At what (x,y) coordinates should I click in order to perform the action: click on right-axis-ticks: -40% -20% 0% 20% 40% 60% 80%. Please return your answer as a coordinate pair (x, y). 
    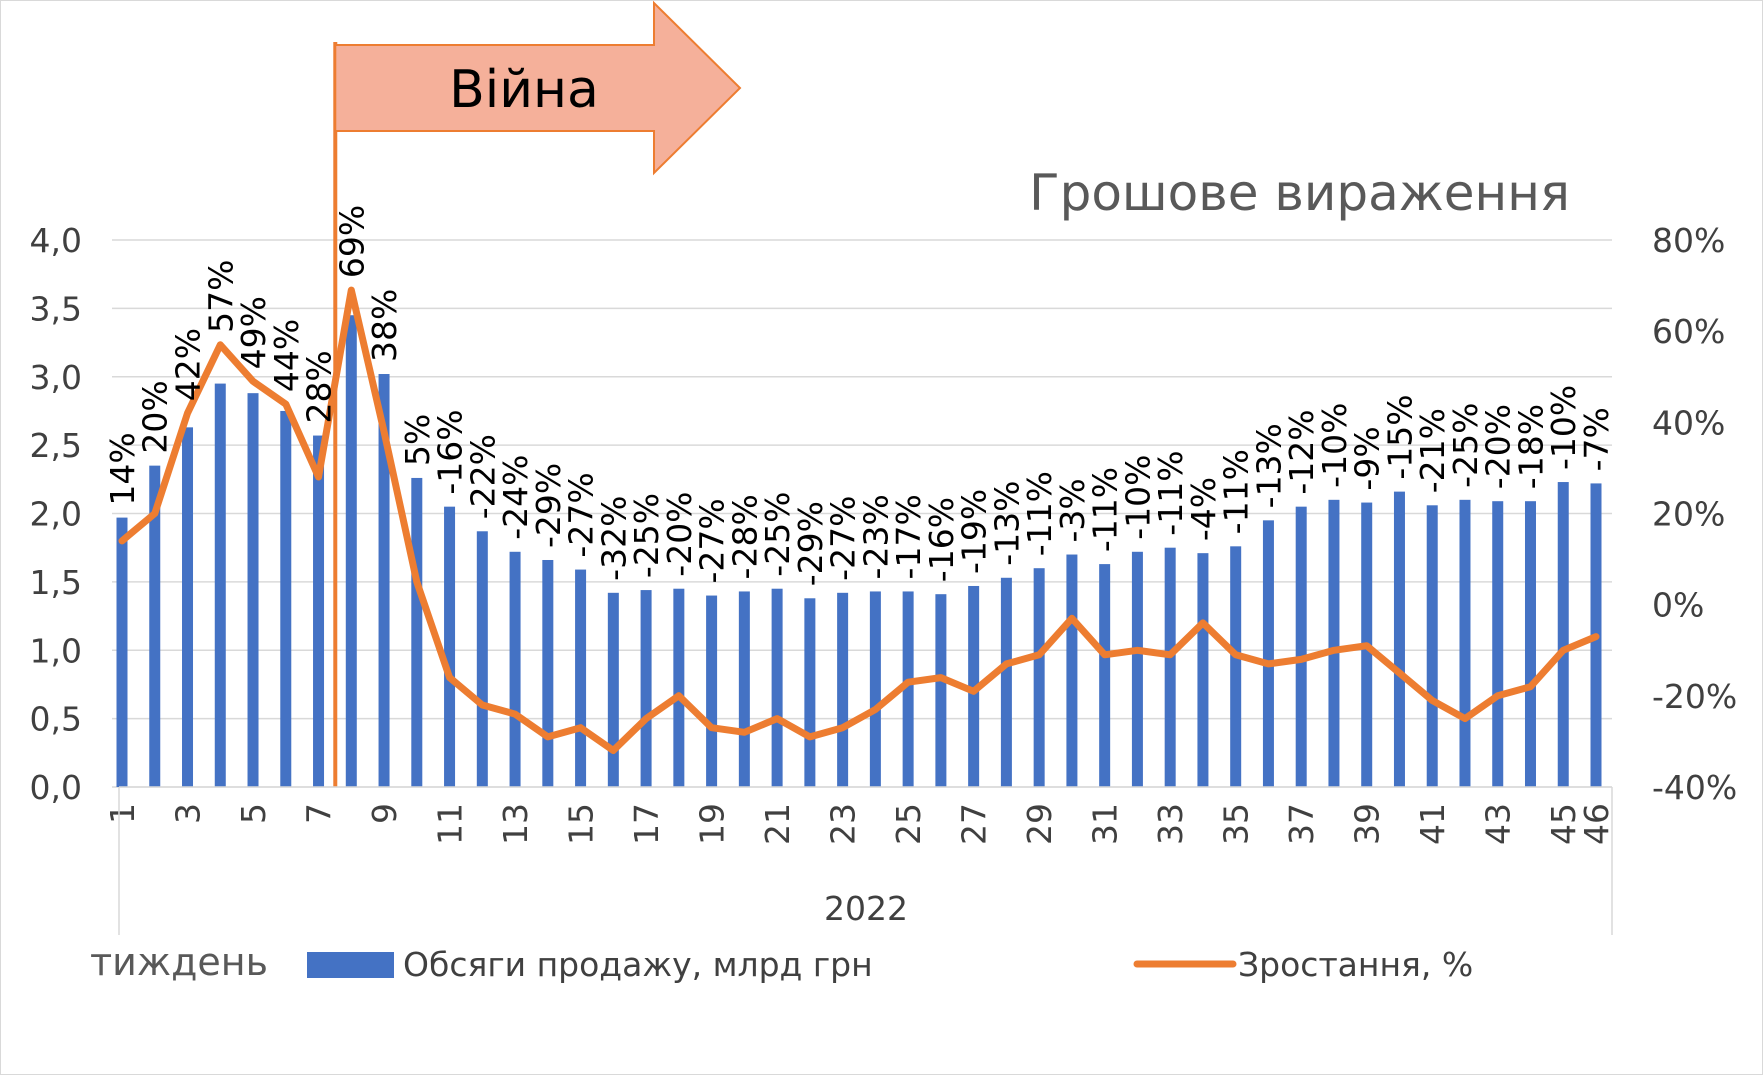
    Looking at the image, I should click on (1694, 514).